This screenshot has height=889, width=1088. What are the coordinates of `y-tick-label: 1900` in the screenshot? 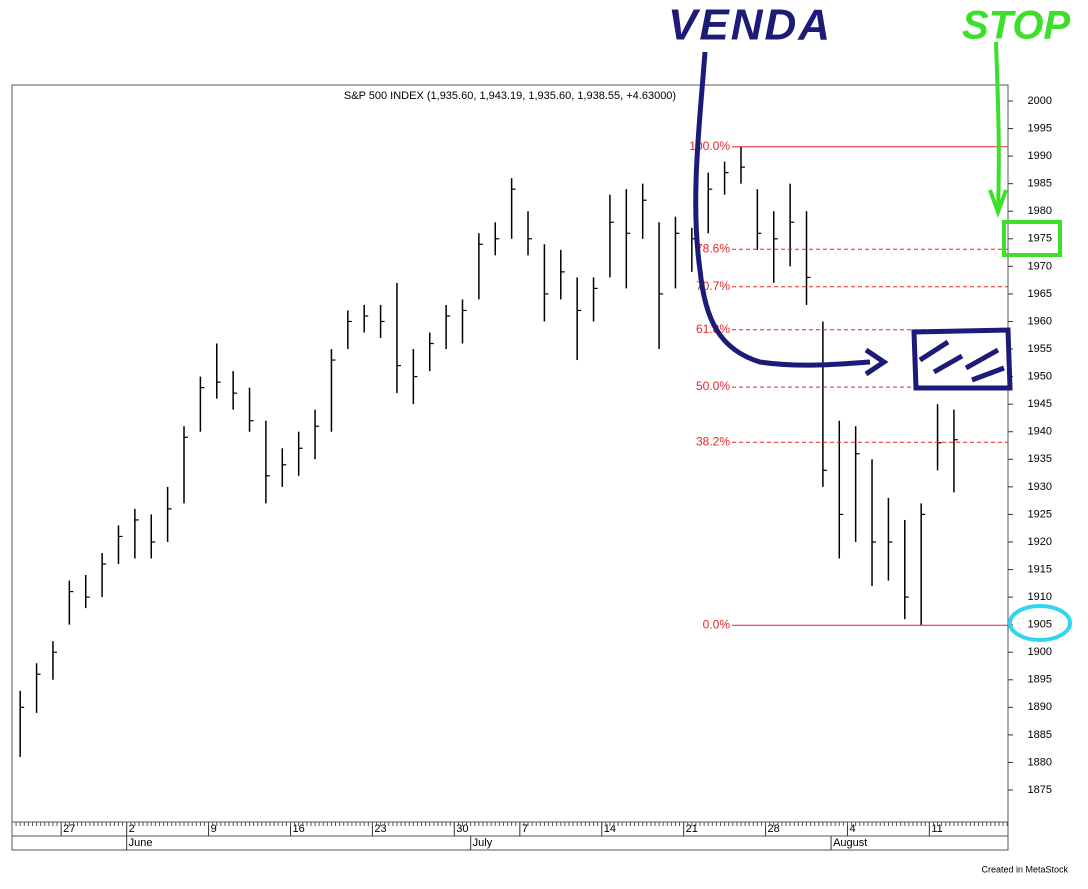 It's located at (1040, 652).